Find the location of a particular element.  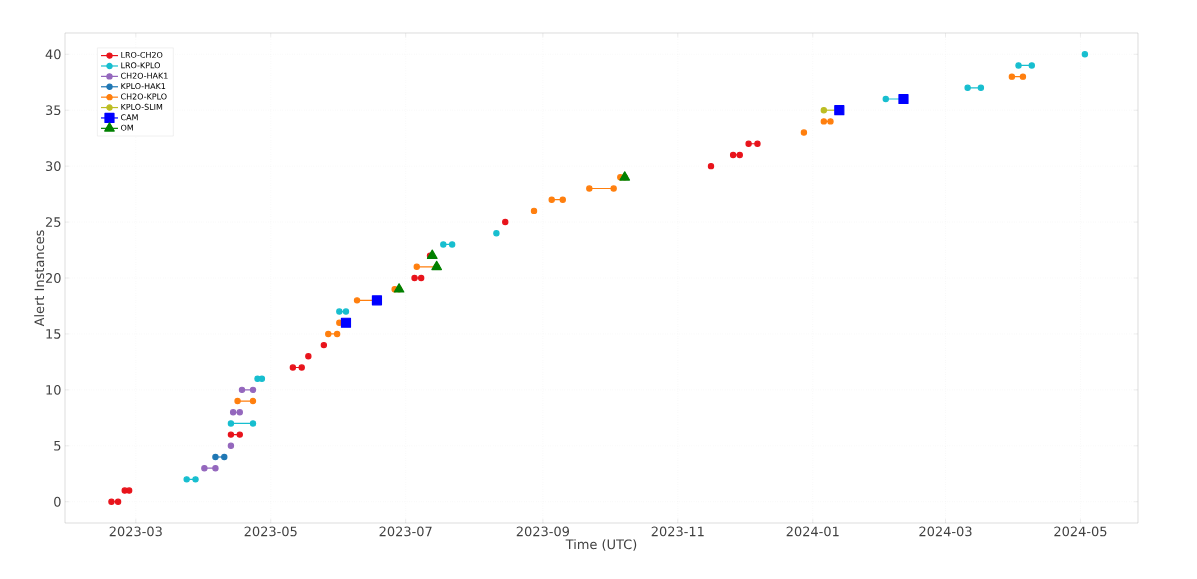

y-tick-label: 5 is located at coordinates (57, 446).